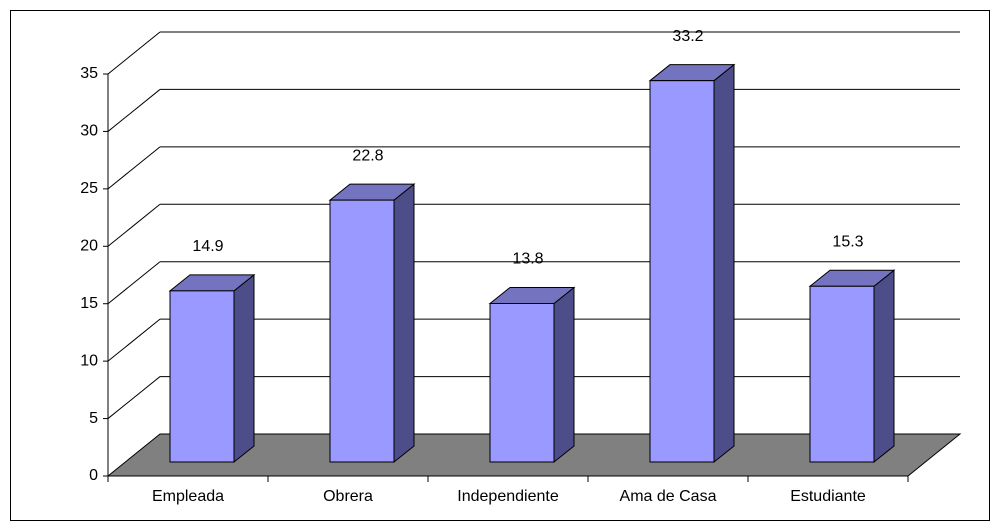  Describe the element at coordinates (828, 496) in the screenshot. I see `x-tick-label: Estudiante` at that location.